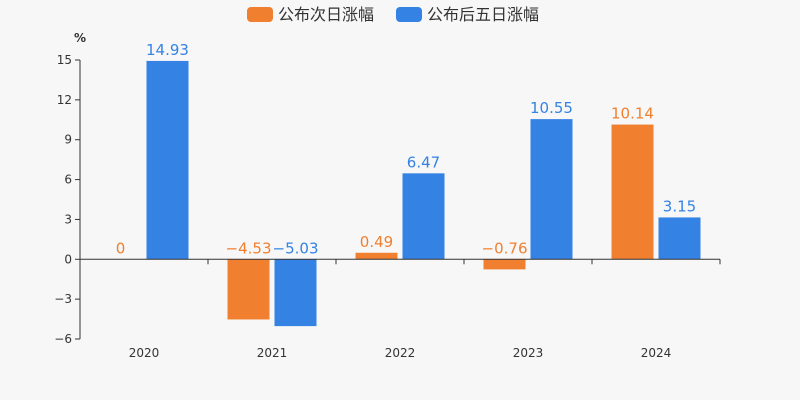 The height and width of the screenshot is (400, 800). Describe the element at coordinates (167, 160) in the screenshot. I see `bar-series-1-2020` at that location.